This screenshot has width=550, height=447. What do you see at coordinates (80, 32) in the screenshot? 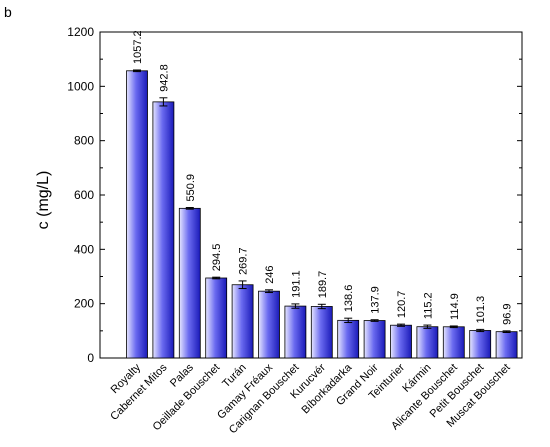
I see `y-tick-label: 1200` at bounding box center [80, 32].